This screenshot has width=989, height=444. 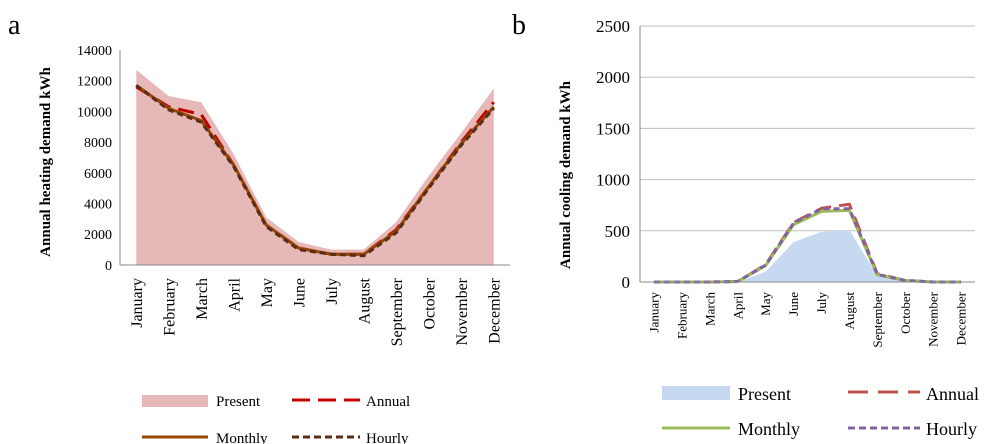 What do you see at coordinates (618, 231) in the screenshot?
I see `y-tick-label: 500` at bounding box center [618, 231].